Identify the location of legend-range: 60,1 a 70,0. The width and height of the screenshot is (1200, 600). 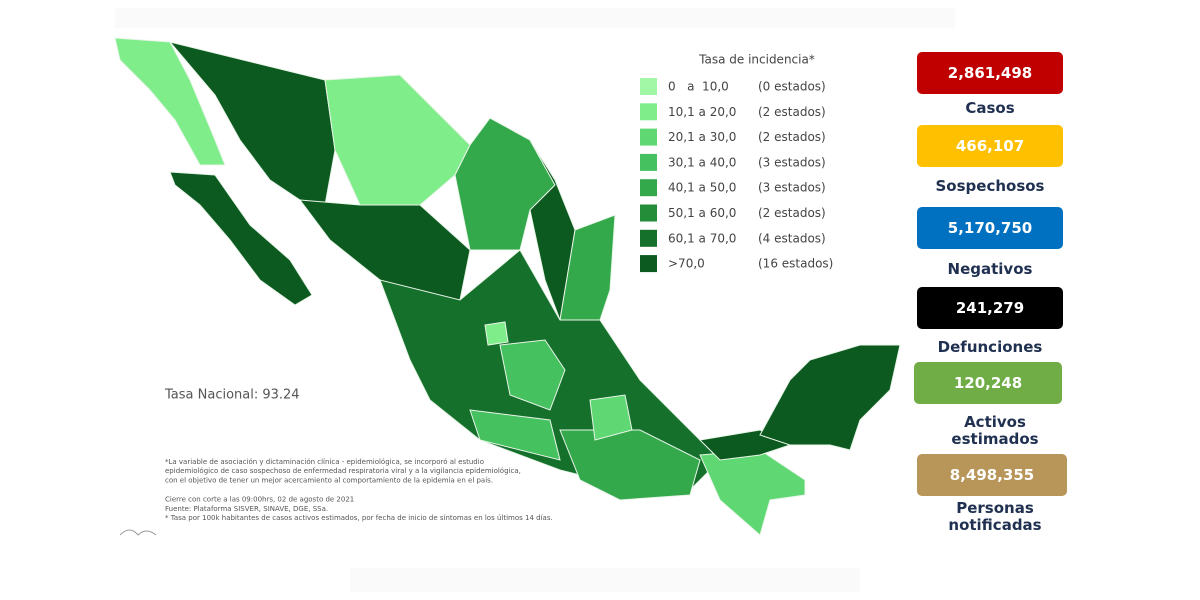
(702, 238).